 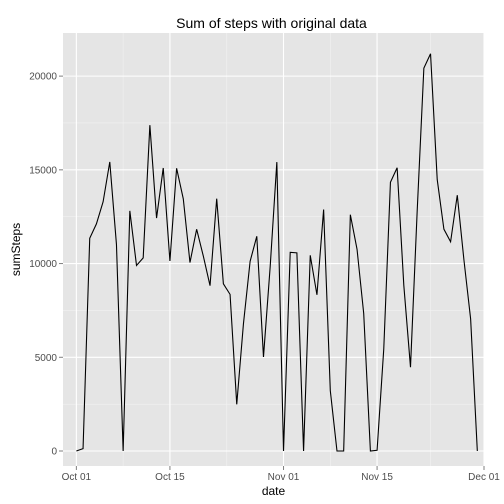 What do you see at coordinates (16, 249) in the screenshot?
I see `y-axis-title: sumSteps` at bounding box center [16, 249].